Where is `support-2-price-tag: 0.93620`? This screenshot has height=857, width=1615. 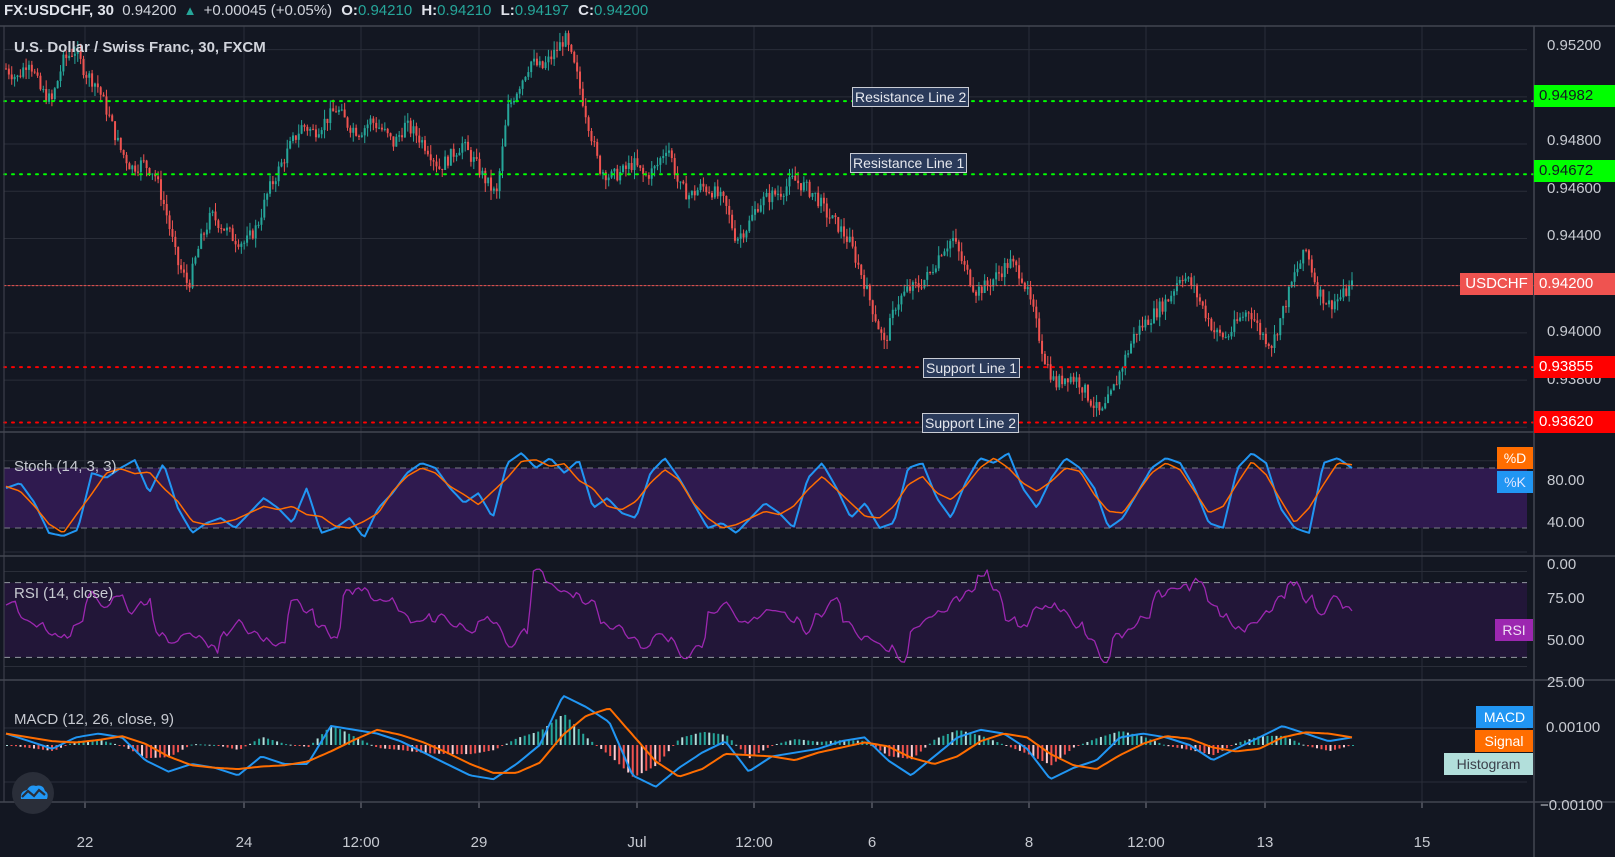
support-2-price-tag: 0.93620 is located at coordinates (1574, 422).